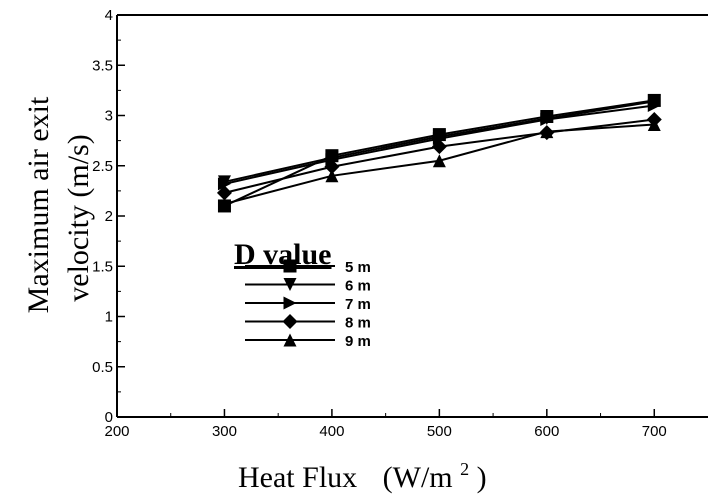 Image resolution: width=708 pixels, height=498 pixels. I want to click on legend-label: 8 m, so click(358, 323).